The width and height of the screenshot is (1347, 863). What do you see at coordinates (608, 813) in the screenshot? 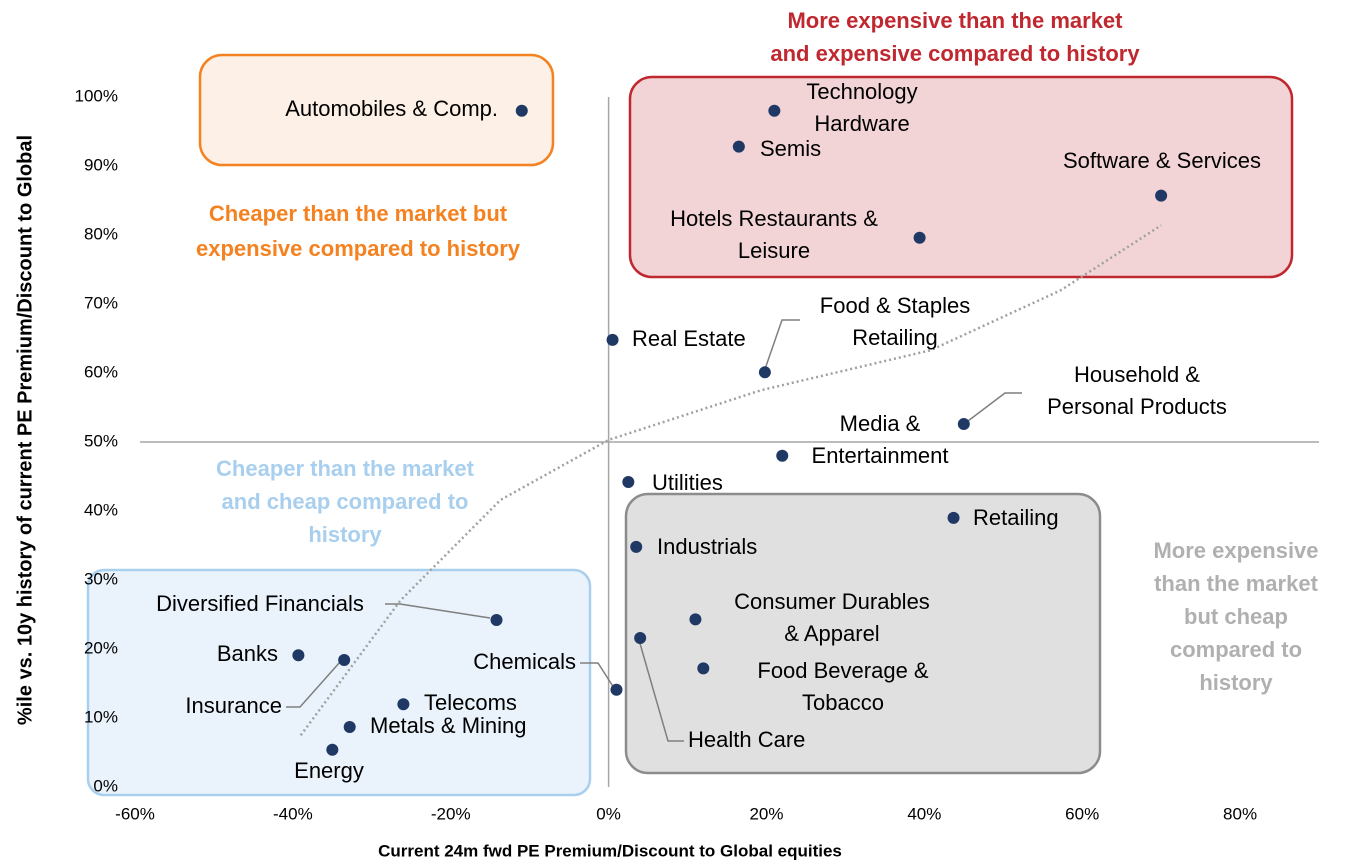
I see `x-tick-label: 0%` at bounding box center [608, 813].